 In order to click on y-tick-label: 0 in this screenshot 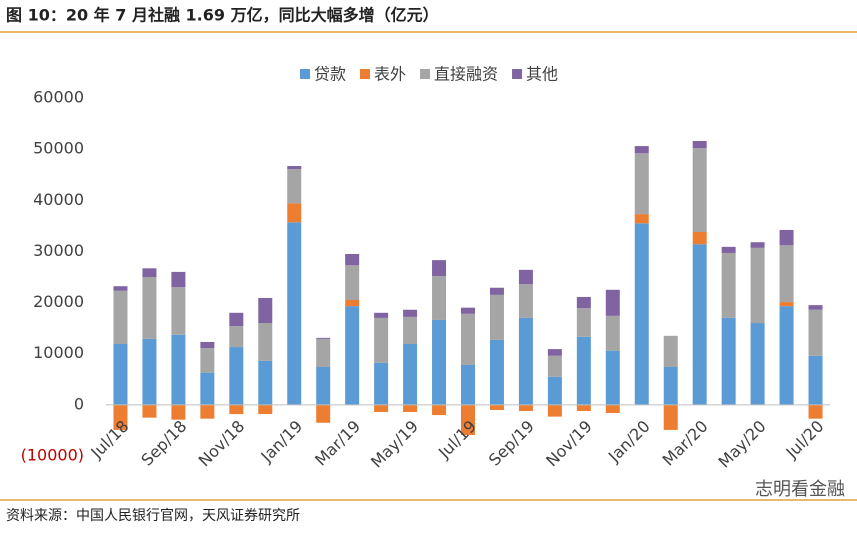, I will do `click(79, 403)`.